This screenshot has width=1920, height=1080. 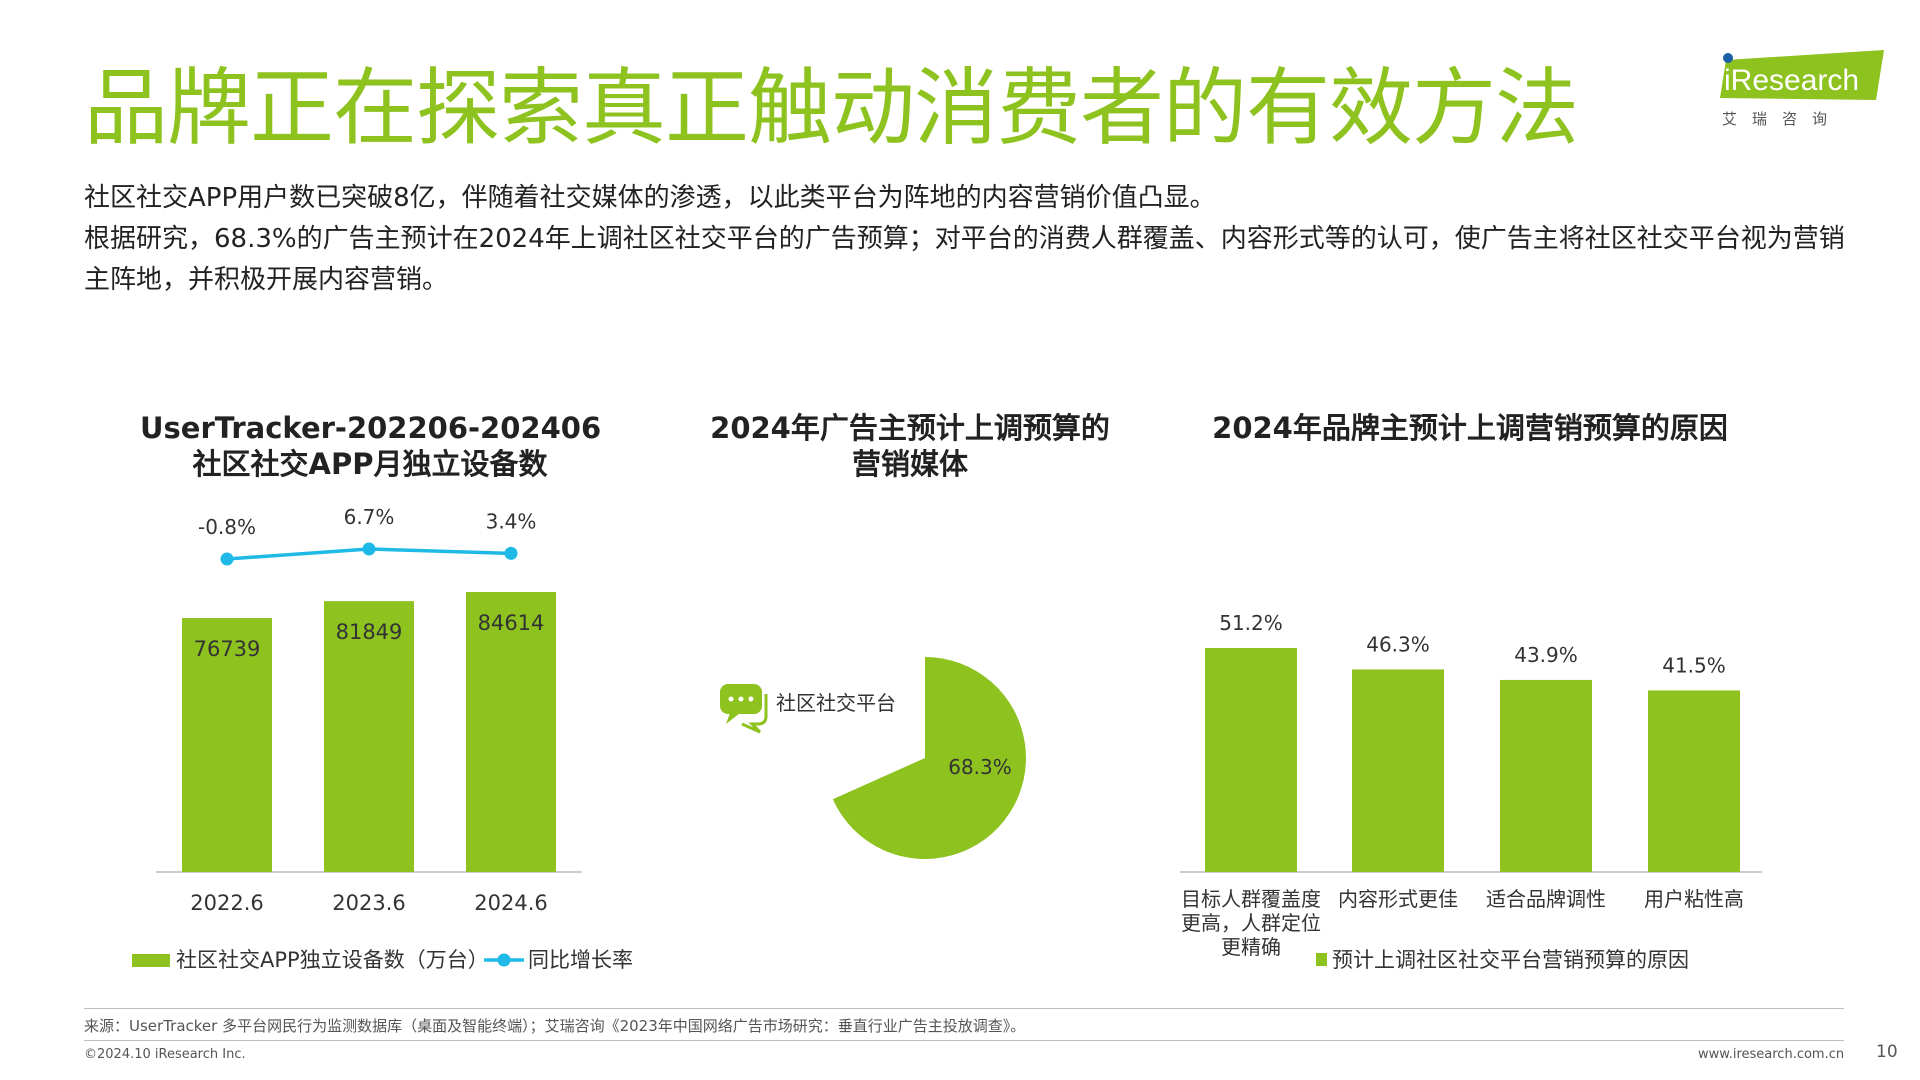 I want to click on chart2-title-line2: 营销媒体, so click(x=909, y=464).